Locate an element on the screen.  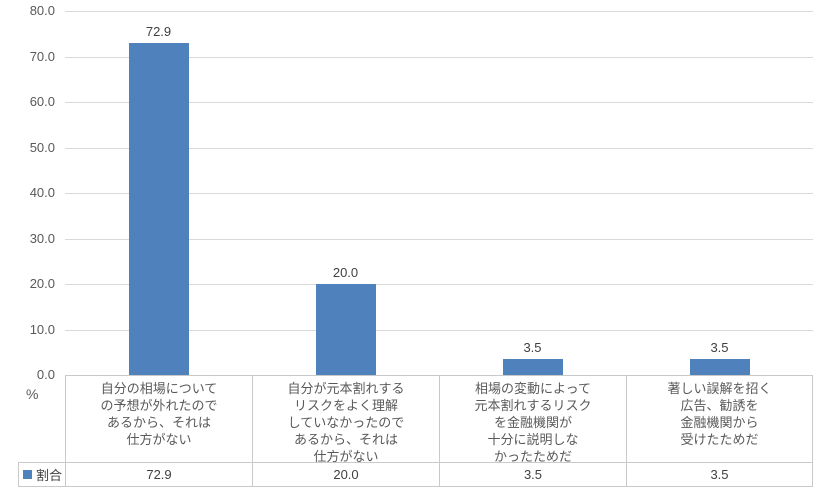
y-tick-40: 40.0 is located at coordinates (42, 192).